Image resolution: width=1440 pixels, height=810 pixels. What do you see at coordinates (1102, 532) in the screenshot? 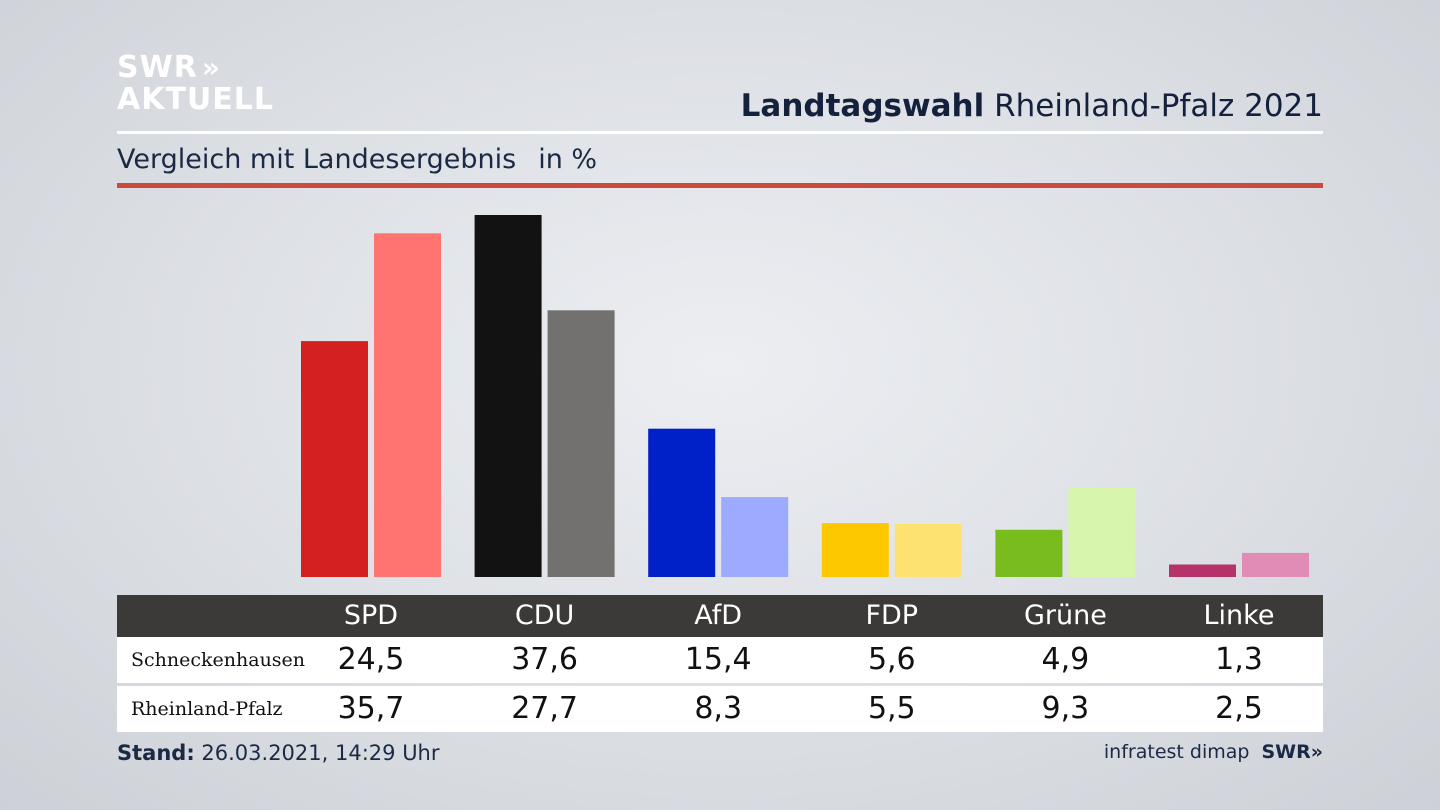
I see `bar-grüne-rheinland-pfalz` at bounding box center [1102, 532].